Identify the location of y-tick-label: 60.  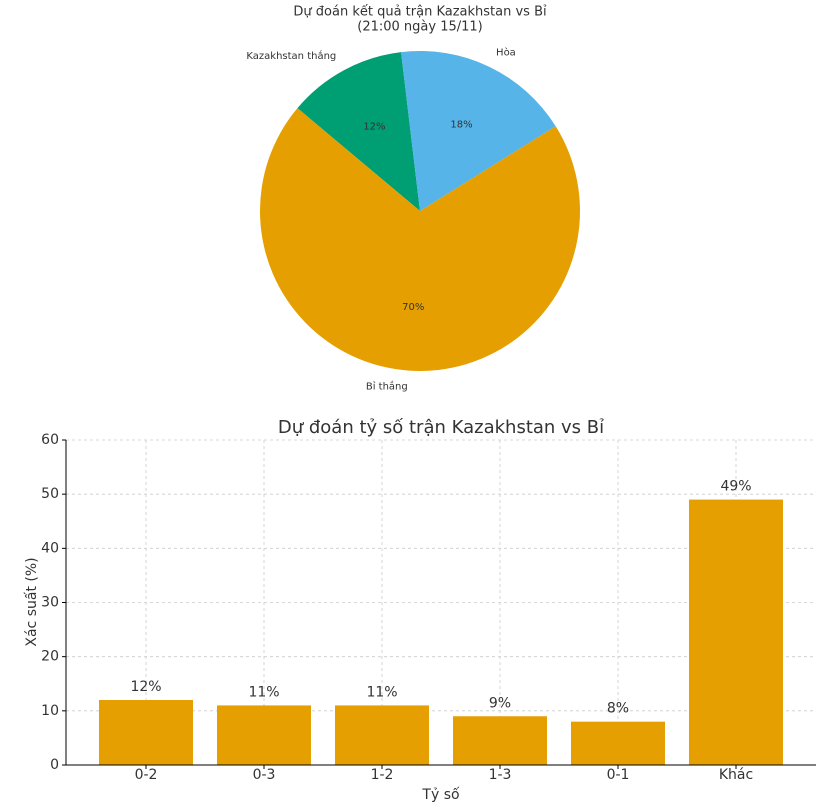
(50, 440).